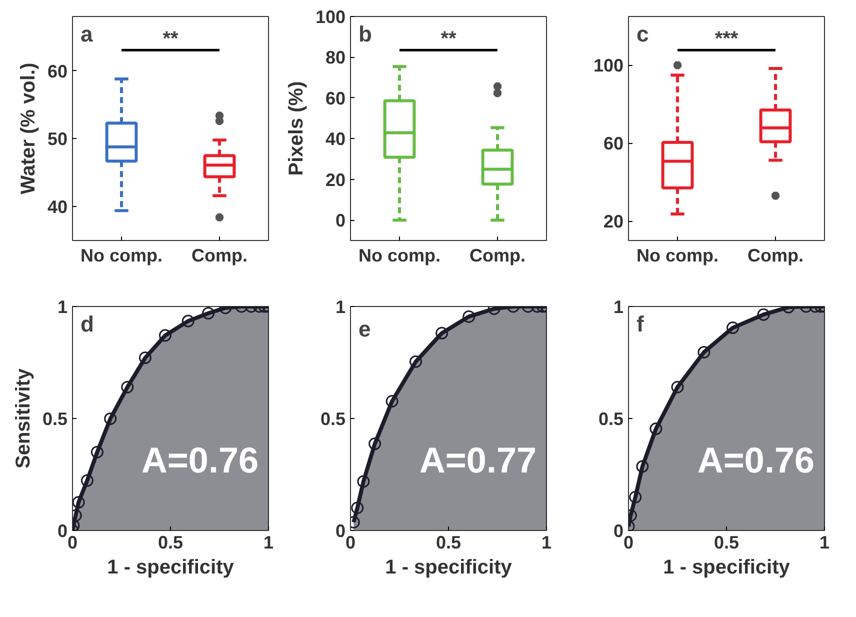 This screenshot has width=856, height=617. What do you see at coordinates (478, 460) in the screenshot?
I see `annotation: A=0.77` at bounding box center [478, 460].